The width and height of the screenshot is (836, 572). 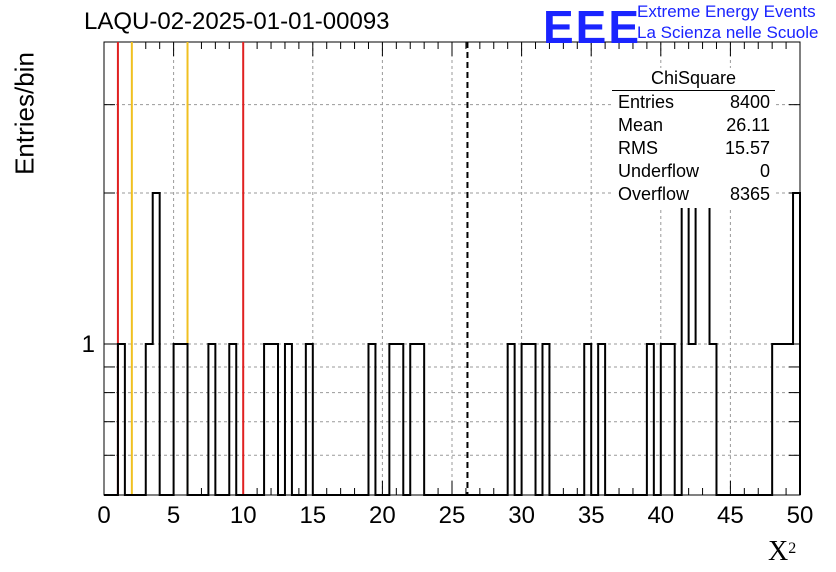 I want to click on stats-title: ChiSquare, so click(x=693, y=78).